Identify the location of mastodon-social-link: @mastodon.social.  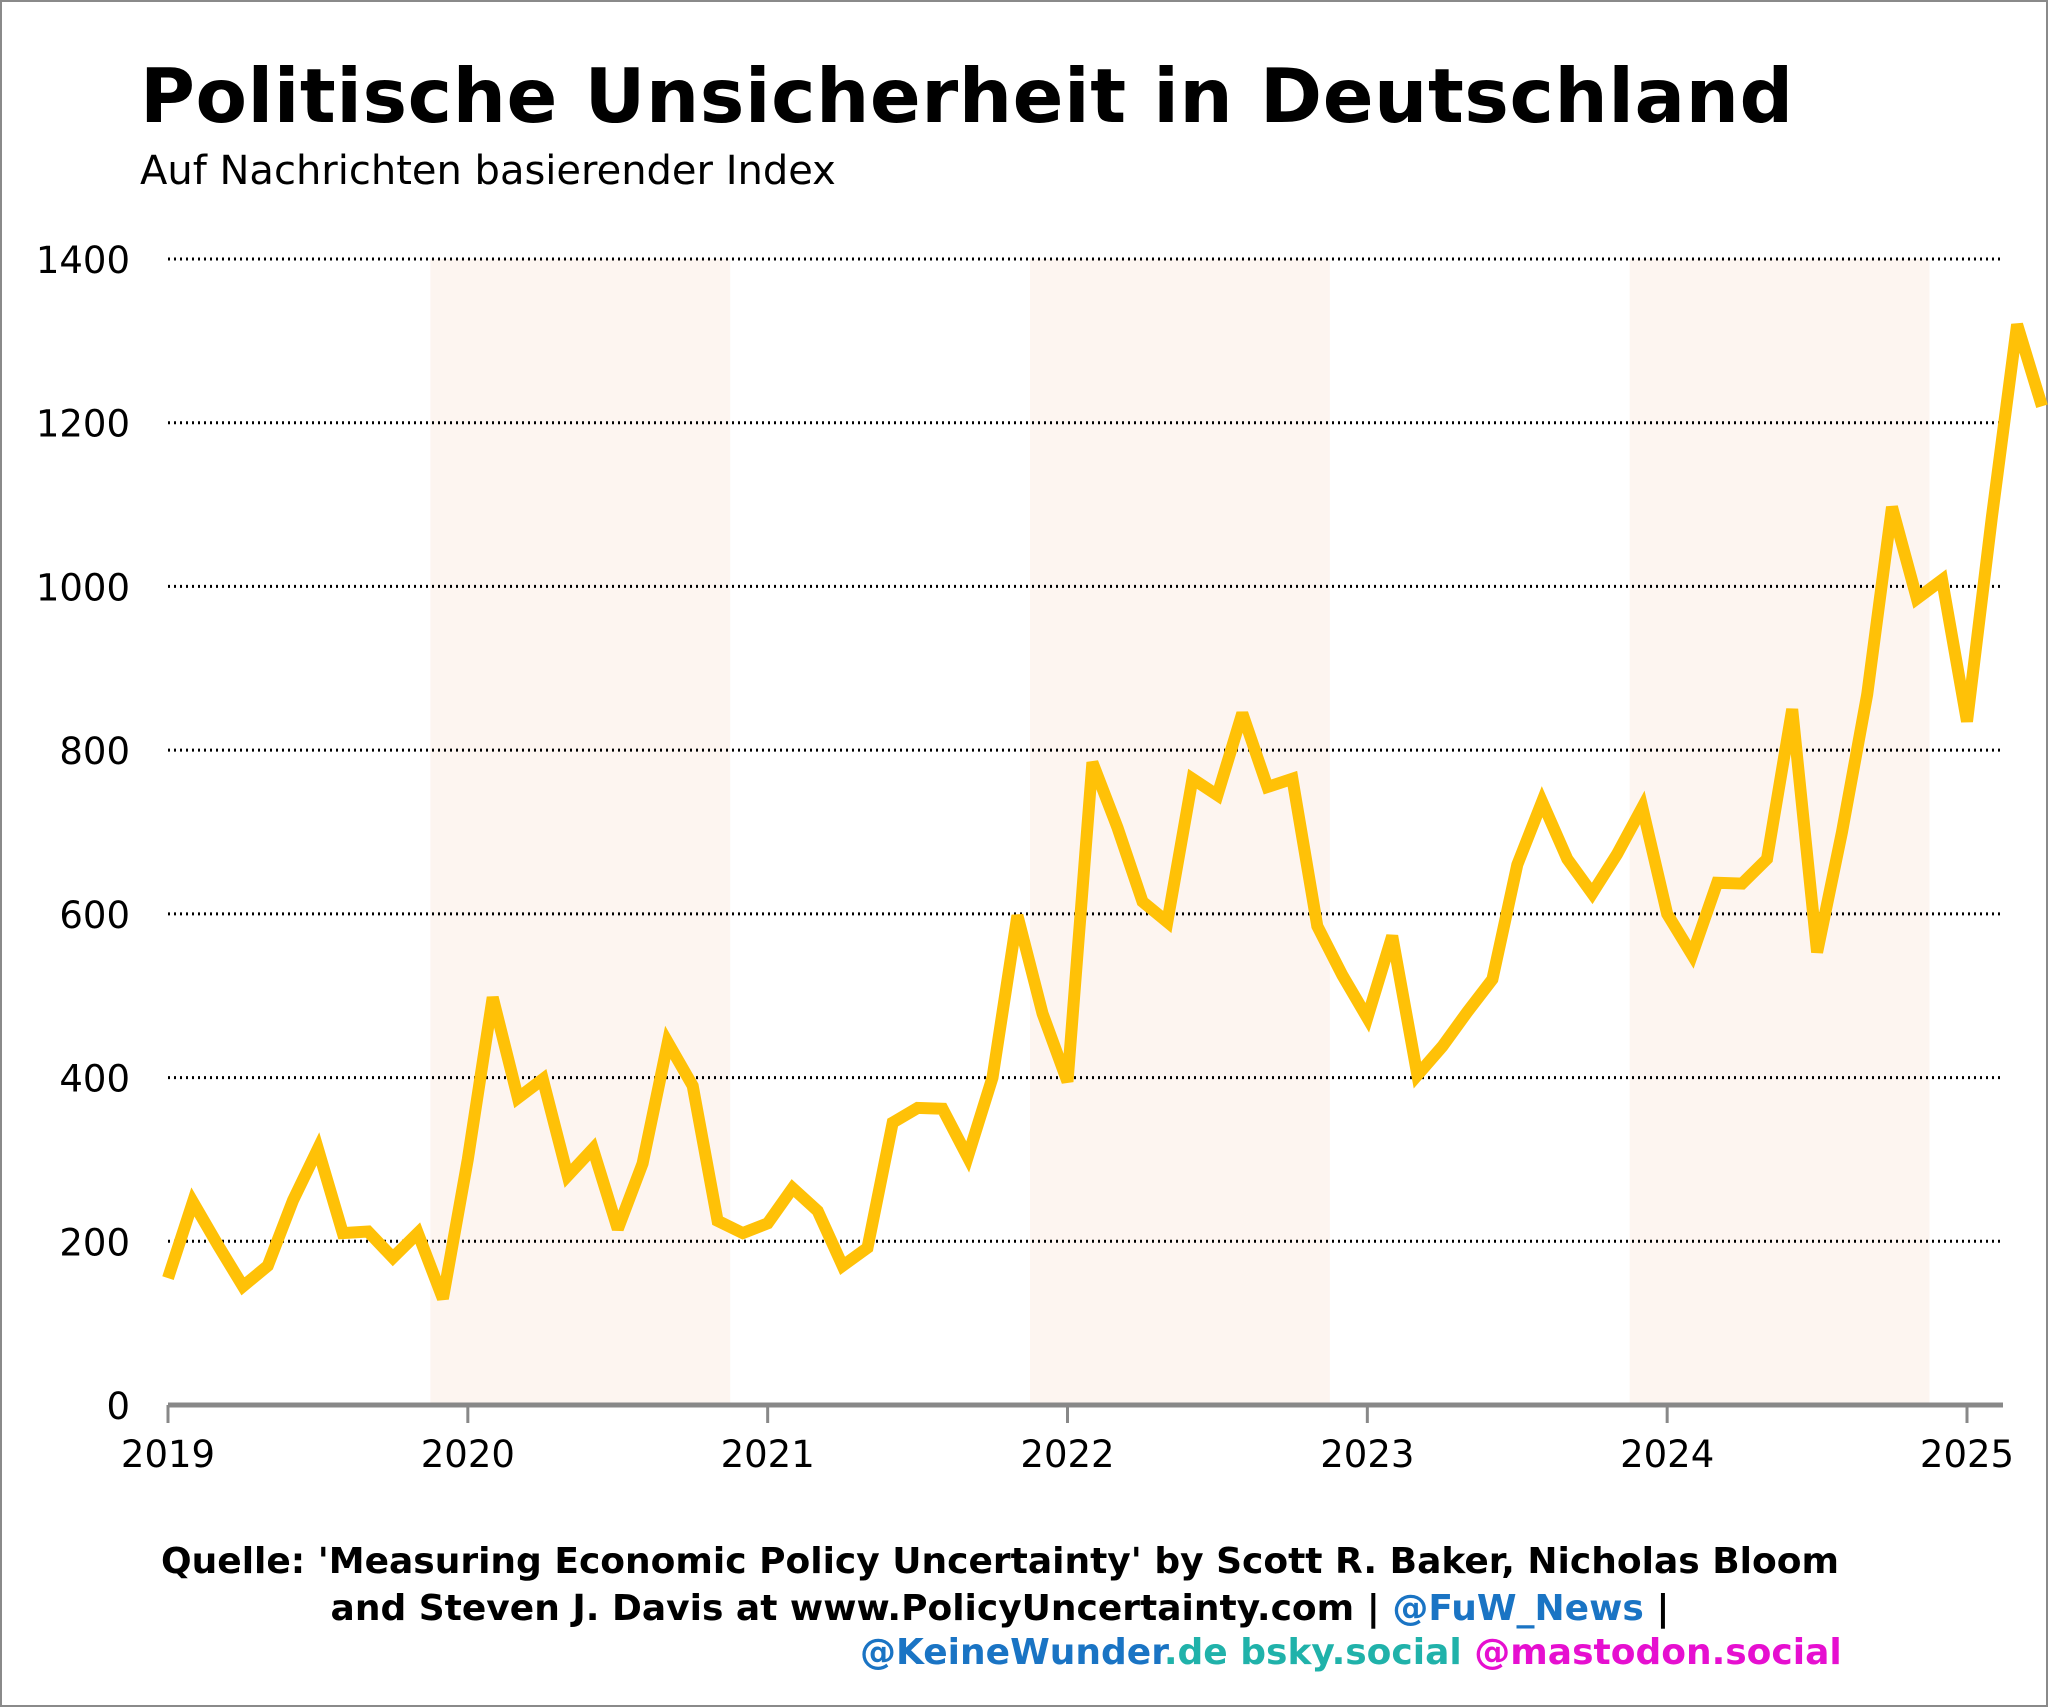
(1658, 1652).